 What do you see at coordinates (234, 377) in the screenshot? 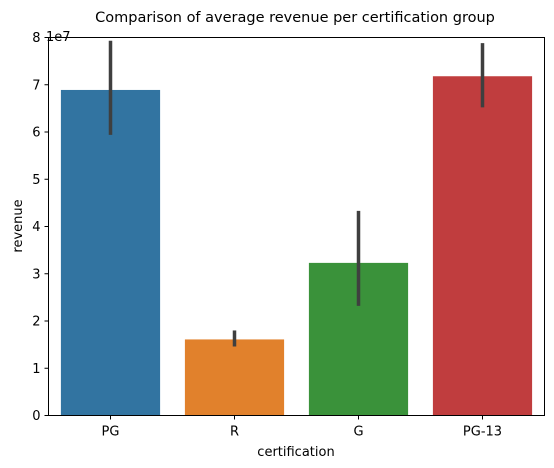
I see `bar-r` at bounding box center [234, 377].